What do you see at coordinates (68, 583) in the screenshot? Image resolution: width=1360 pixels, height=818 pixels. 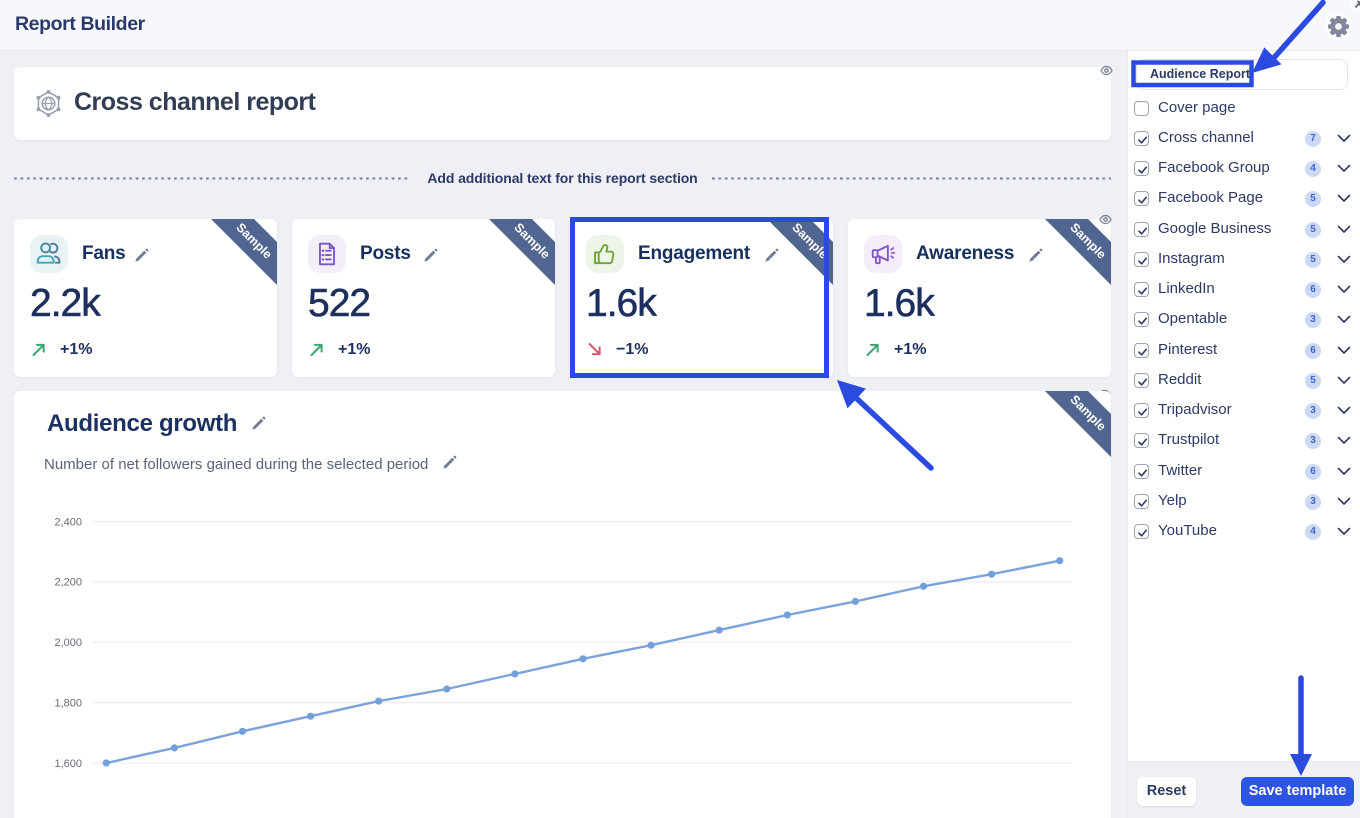 I see `svg-text: 2,200` at bounding box center [68, 583].